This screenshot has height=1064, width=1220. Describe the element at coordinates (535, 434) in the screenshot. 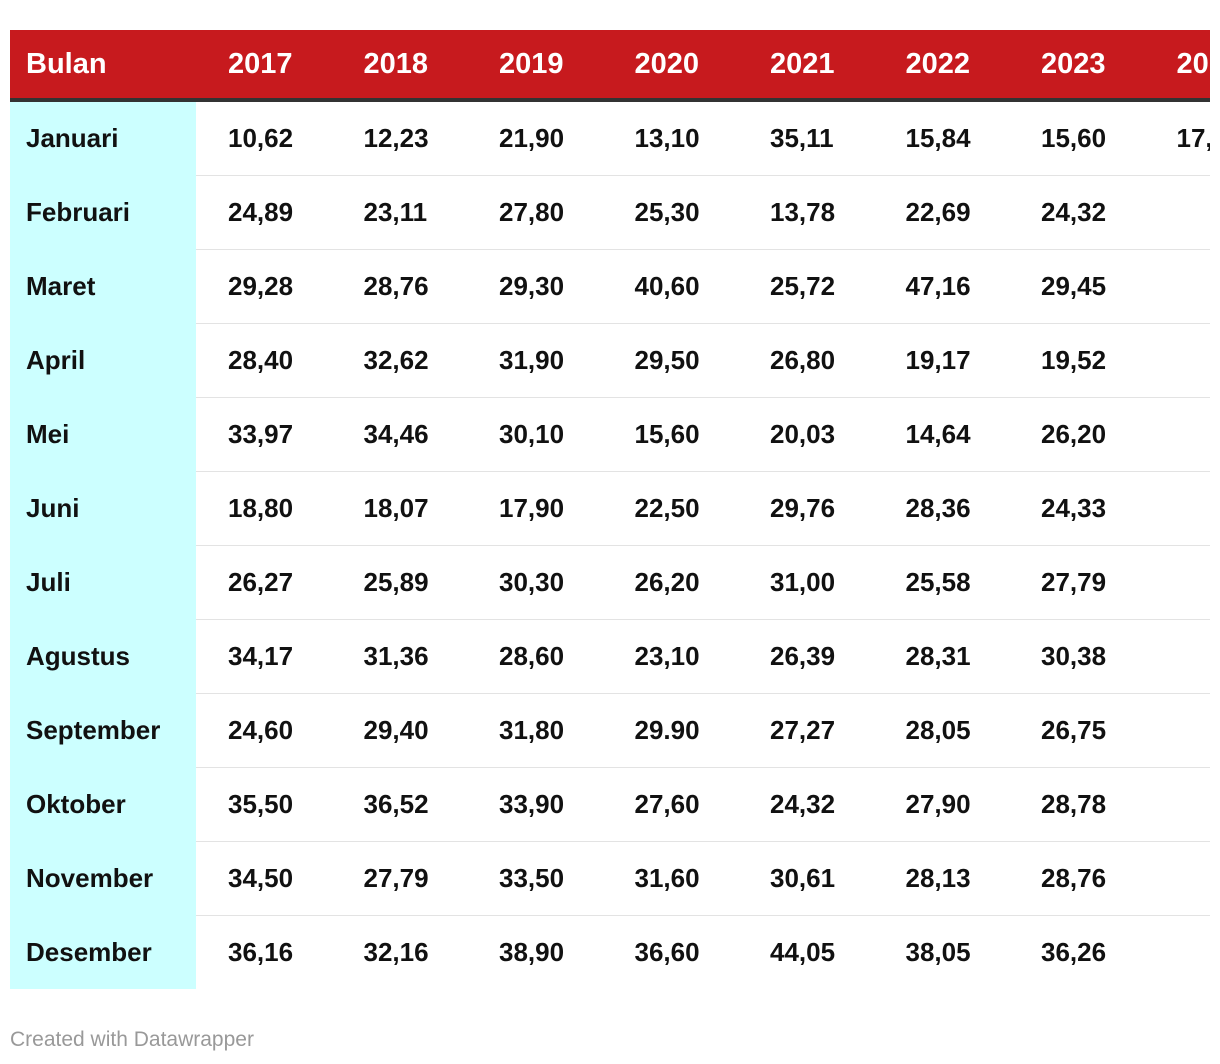

I see `value-cell: 30,10` at that location.